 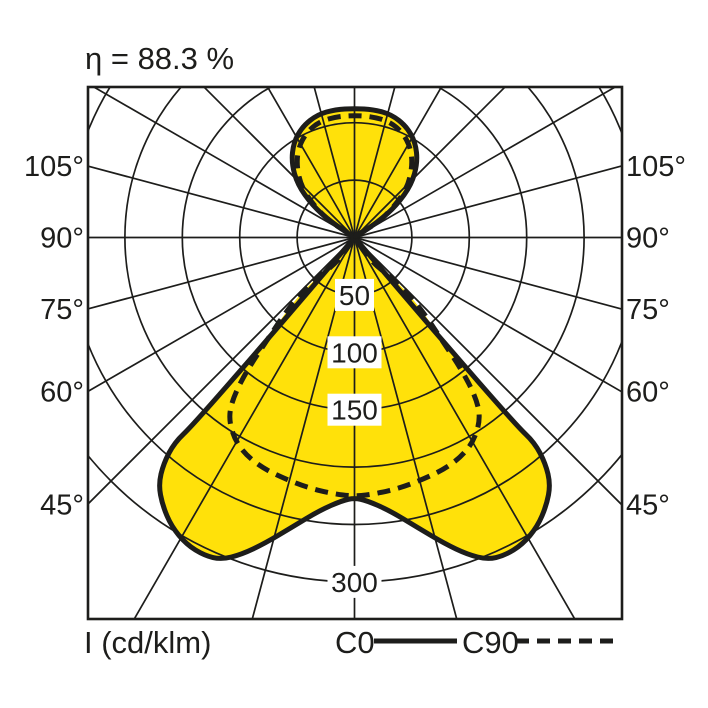 What do you see at coordinates (62, 310) in the screenshot?
I see `angle-label-left-75: 75°` at bounding box center [62, 310].